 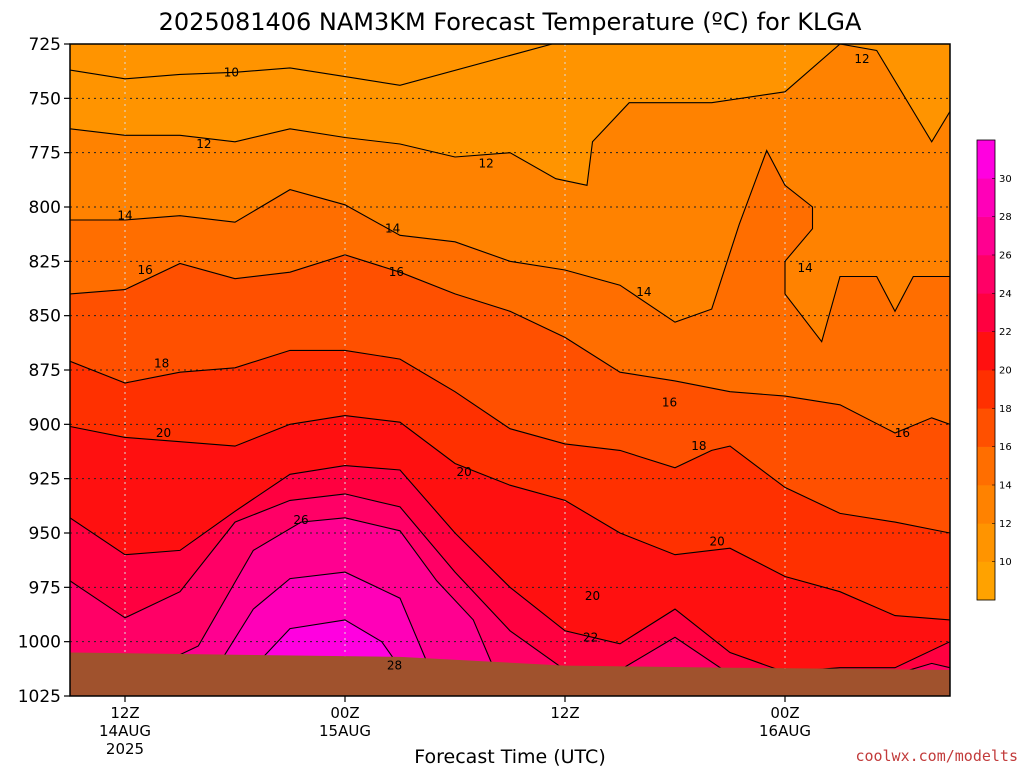 I want to click on colorbar-label: 28, so click(x=1005, y=217).